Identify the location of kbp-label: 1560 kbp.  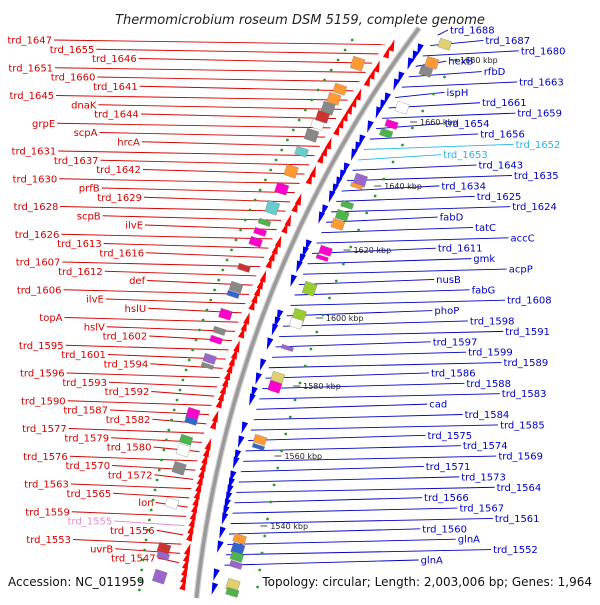
(303, 456).